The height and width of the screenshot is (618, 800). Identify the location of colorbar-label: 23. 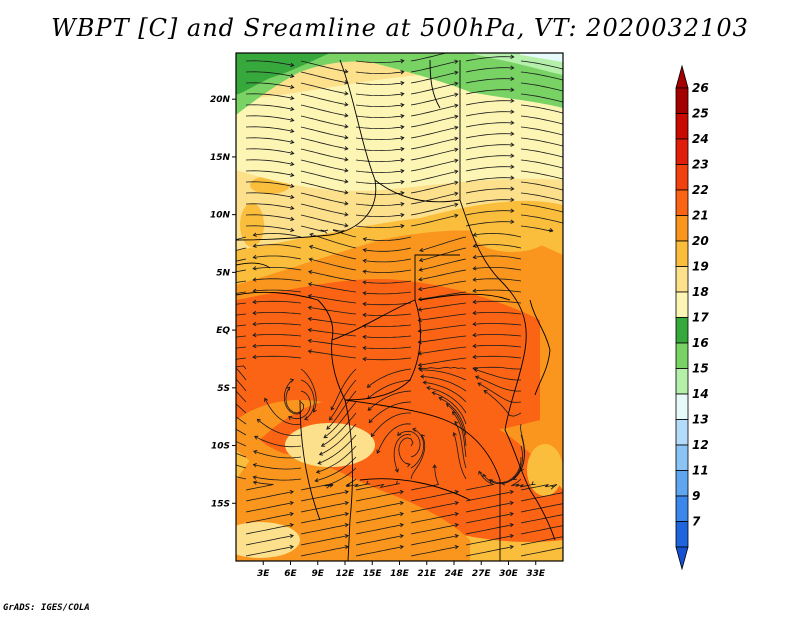
(700, 165).